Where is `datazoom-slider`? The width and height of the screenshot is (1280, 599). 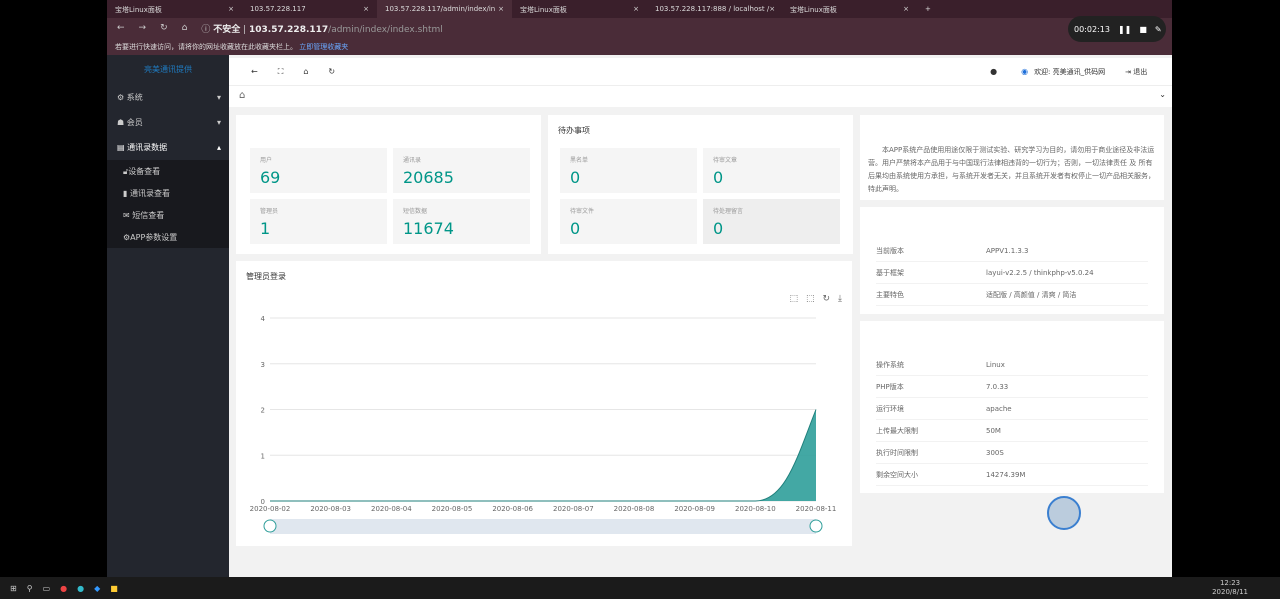 datazoom-slider is located at coordinates (543, 526).